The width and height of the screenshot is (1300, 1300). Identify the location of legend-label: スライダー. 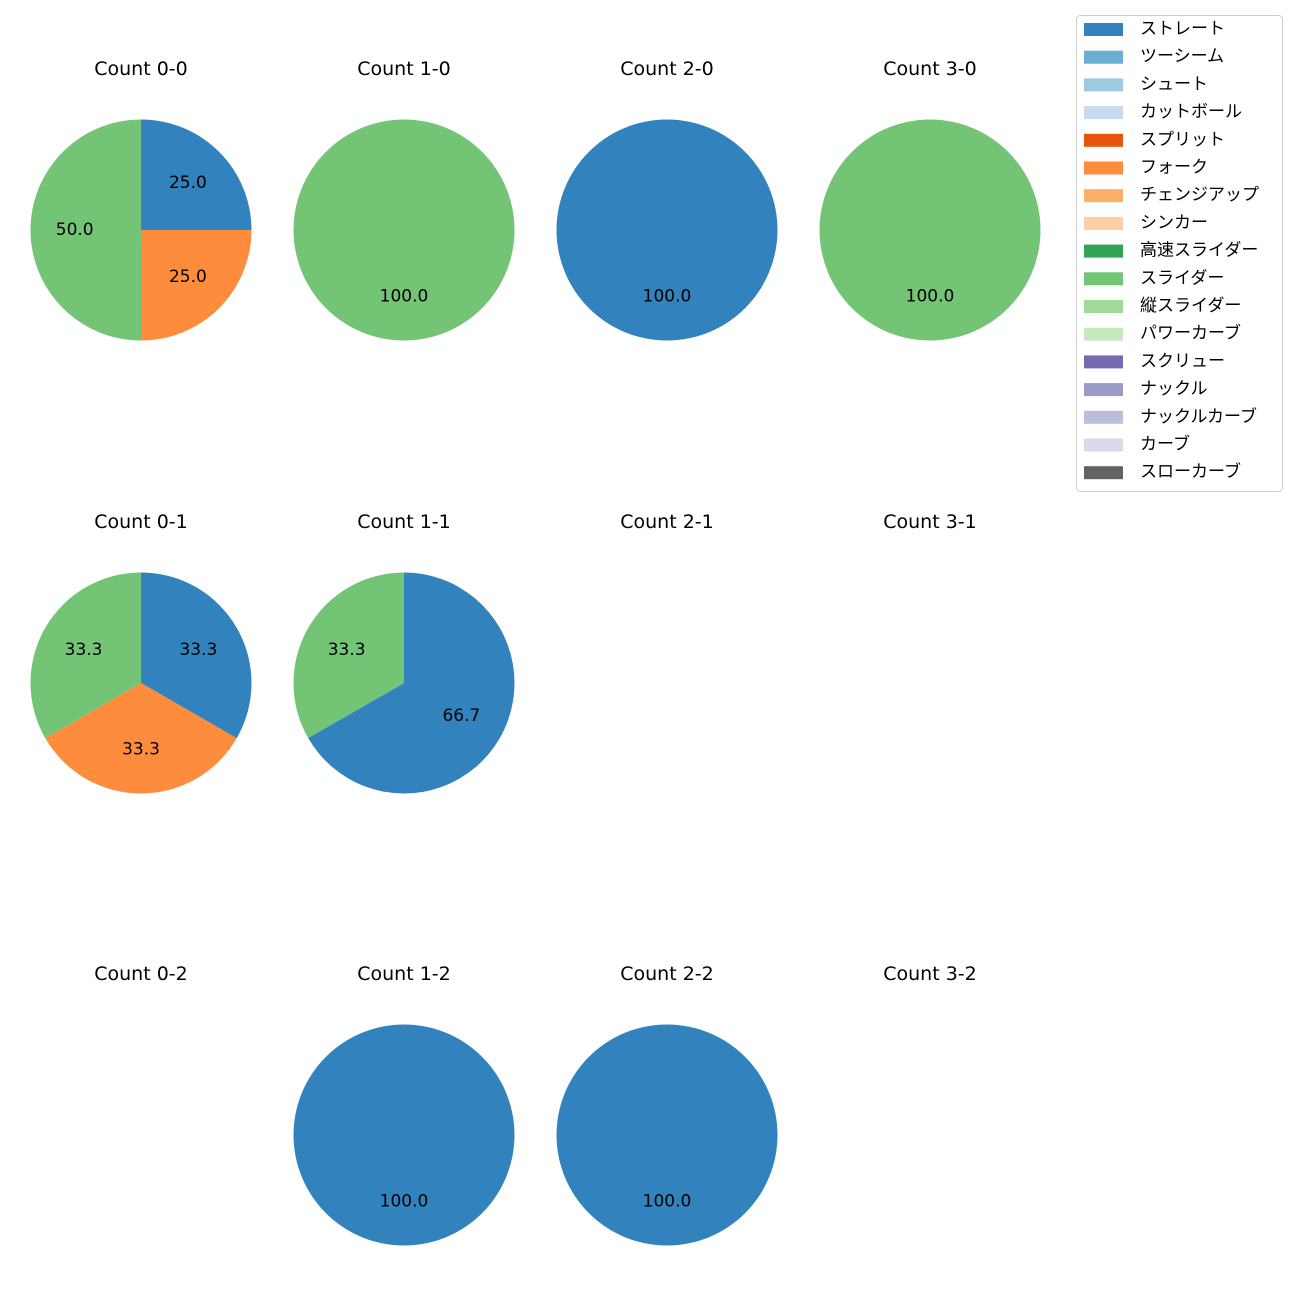
(1182, 278).